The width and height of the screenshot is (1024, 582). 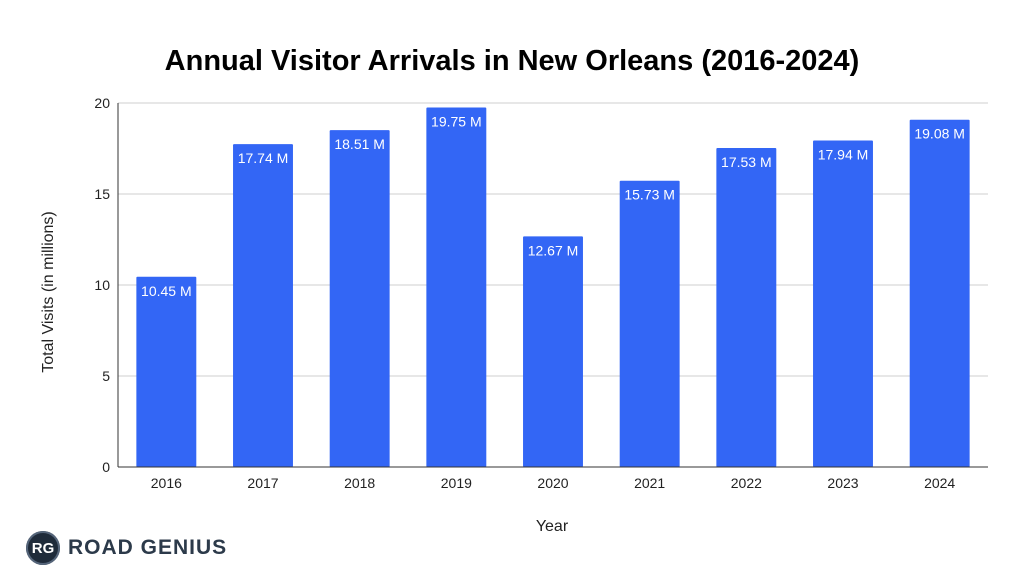 What do you see at coordinates (359, 299) in the screenshot?
I see `bar-2018` at bounding box center [359, 299].